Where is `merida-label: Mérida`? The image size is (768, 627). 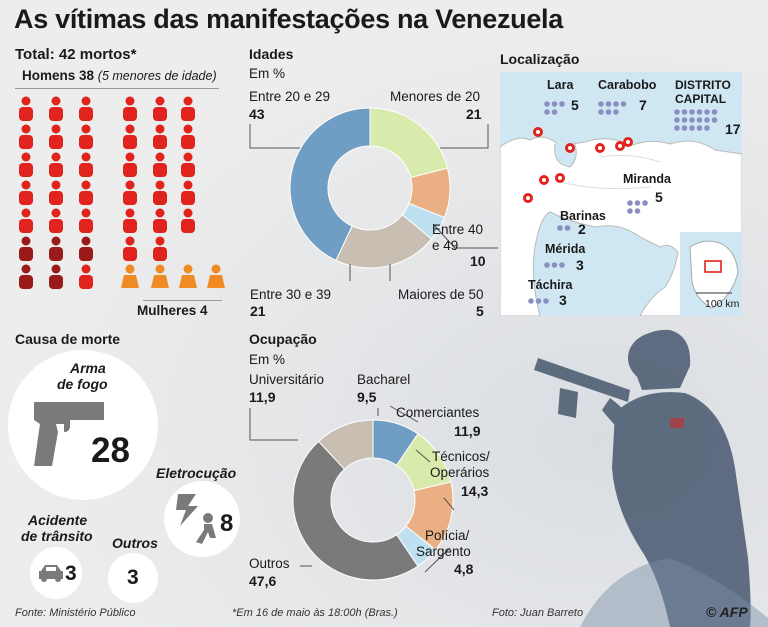
merida-label: Mérida is located at coordinates (565, 249).